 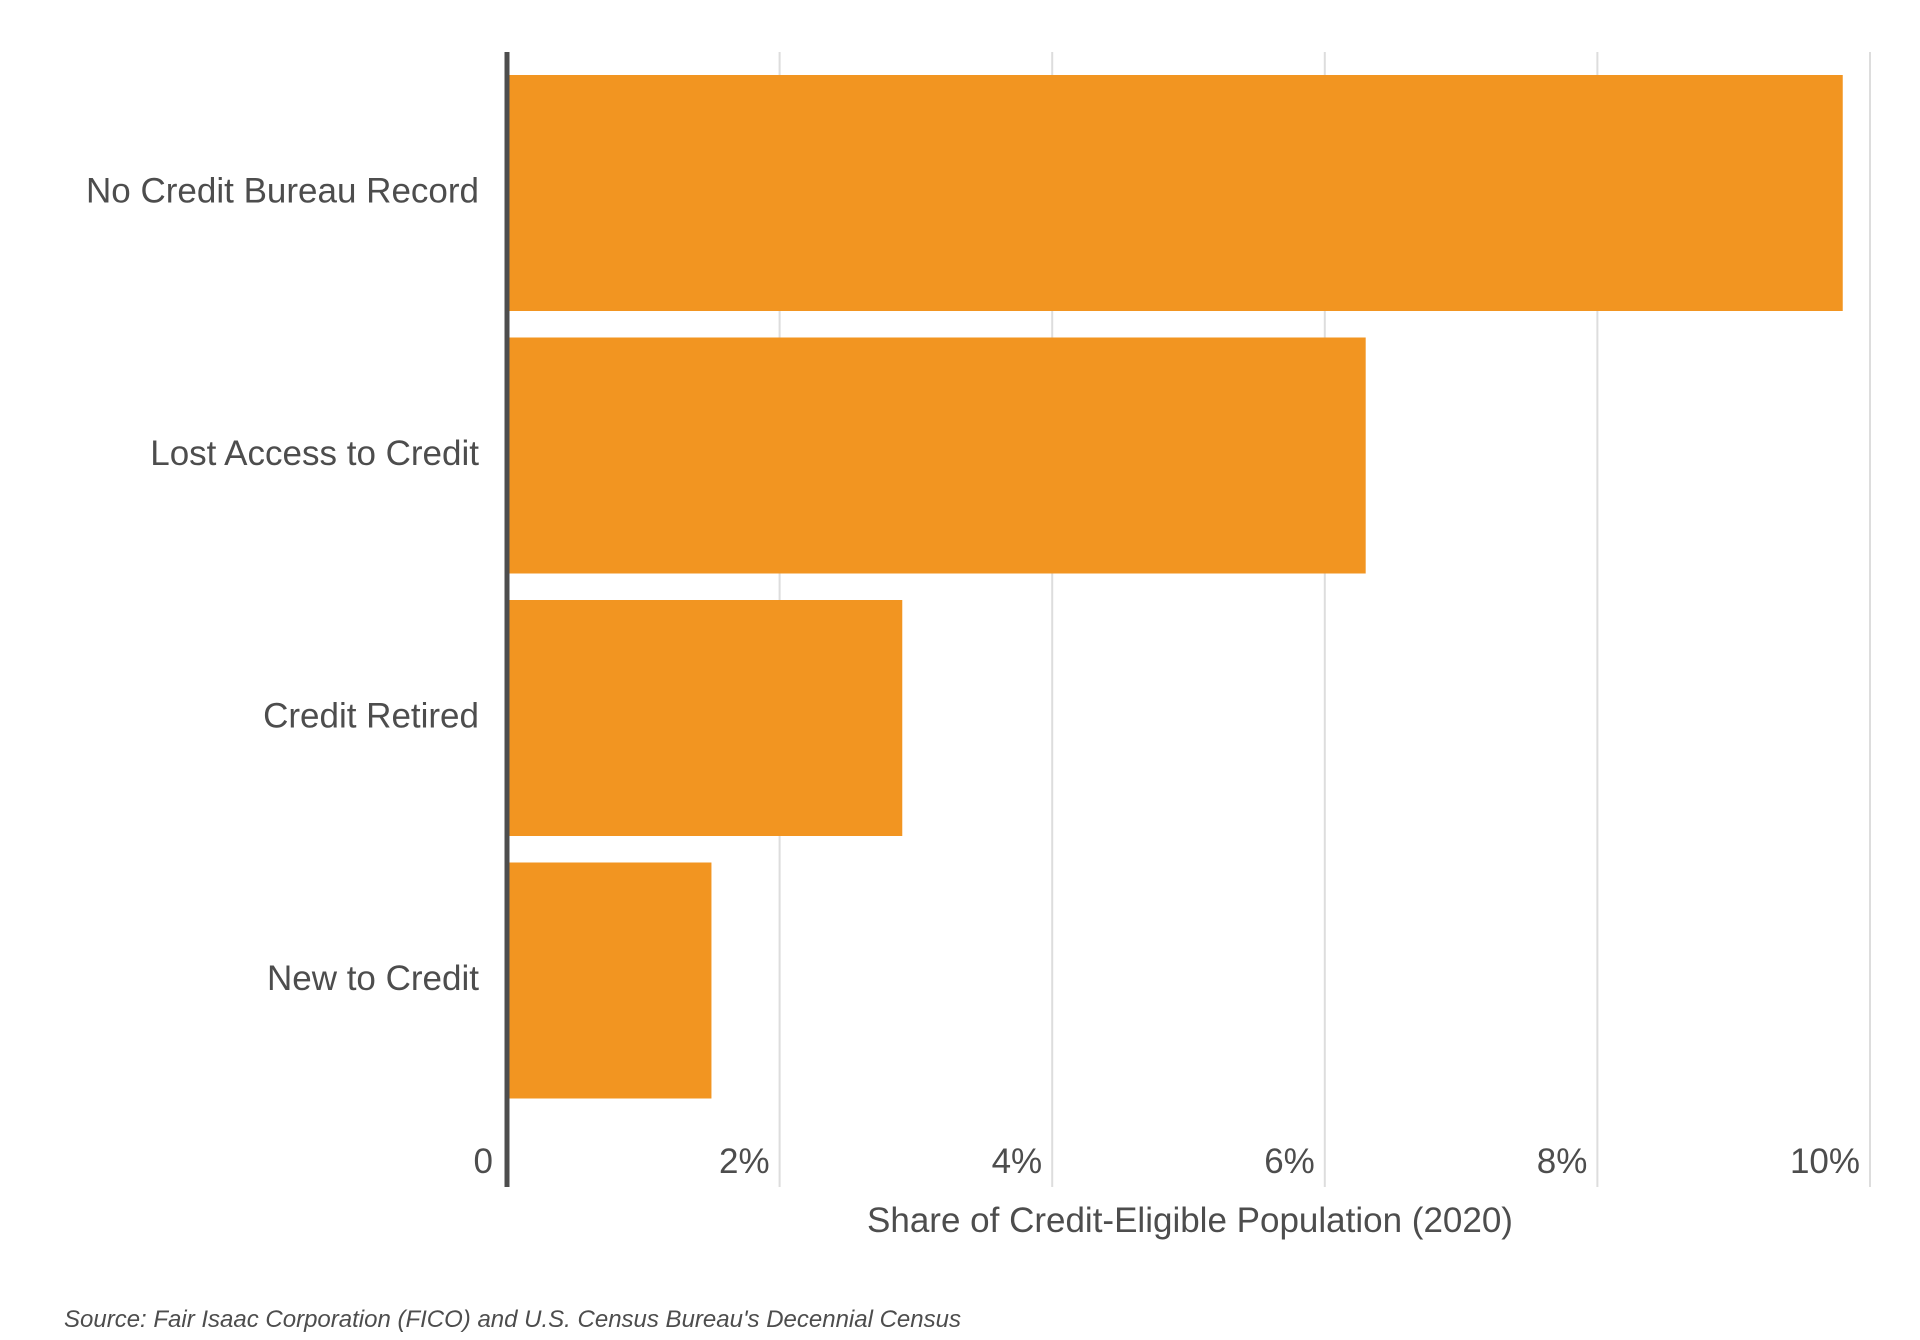 I want to click on x-tick-label: 8%, so click(x=1562, y=1161).